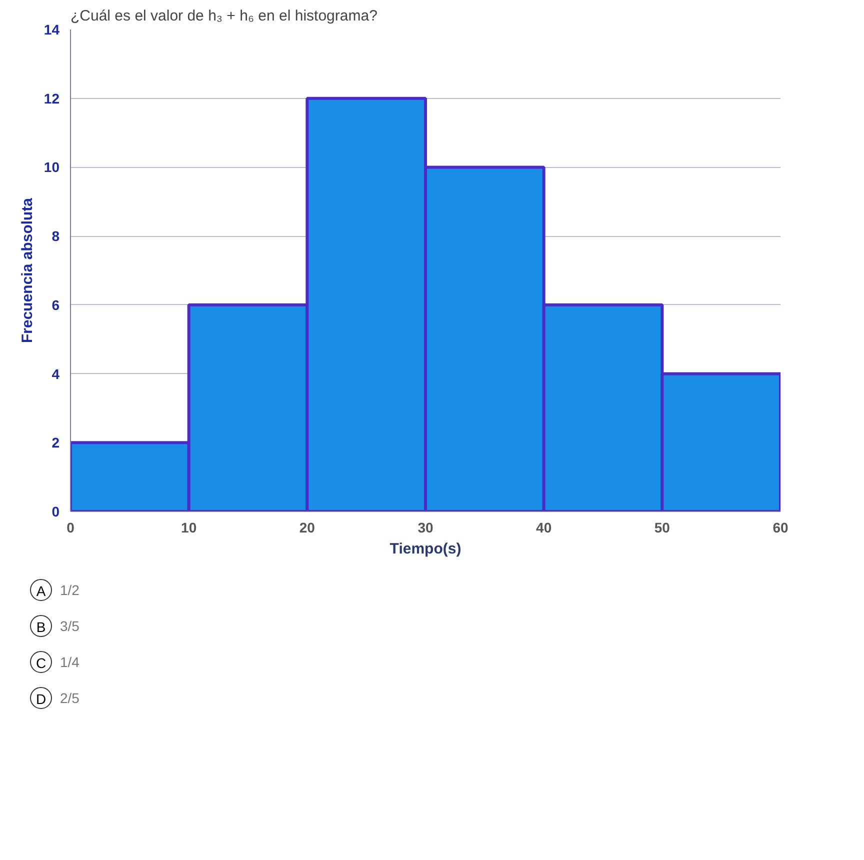 The width and height of the screenshot is (864, 860). Describe the element at coordinates (57, 663) in the screenshot. I see `text: C 1/4` at that location.